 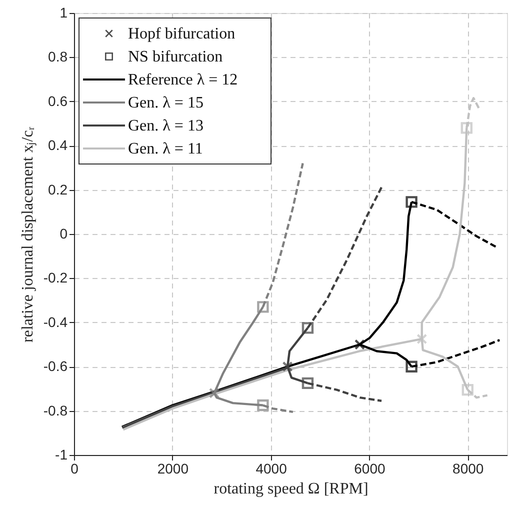 What do you see at coordinates (74, 468) in the screenshot?
I see `x-tick-label: 0` at bounding box center [74, 468].